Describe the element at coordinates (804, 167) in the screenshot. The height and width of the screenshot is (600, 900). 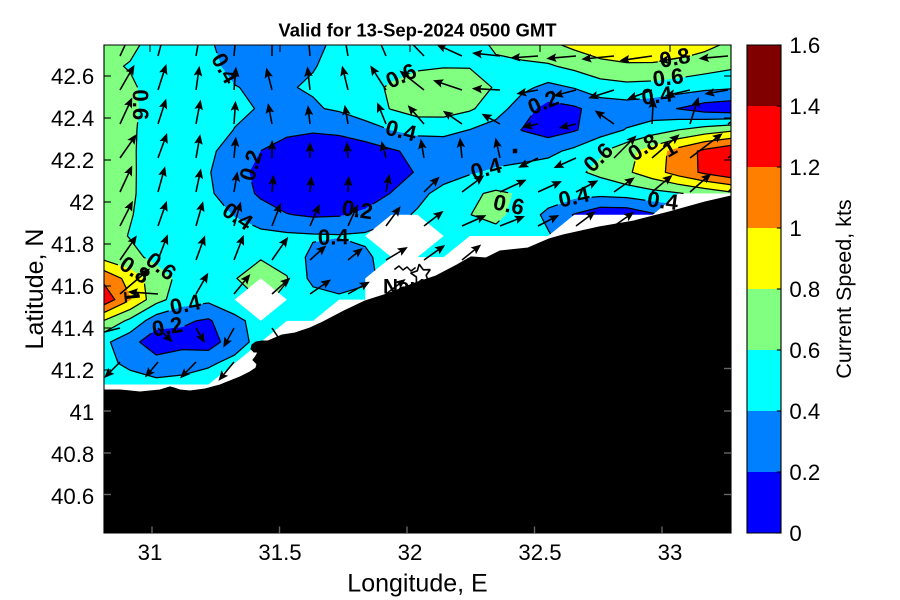
I see `svg-text: 1.2` at that location.